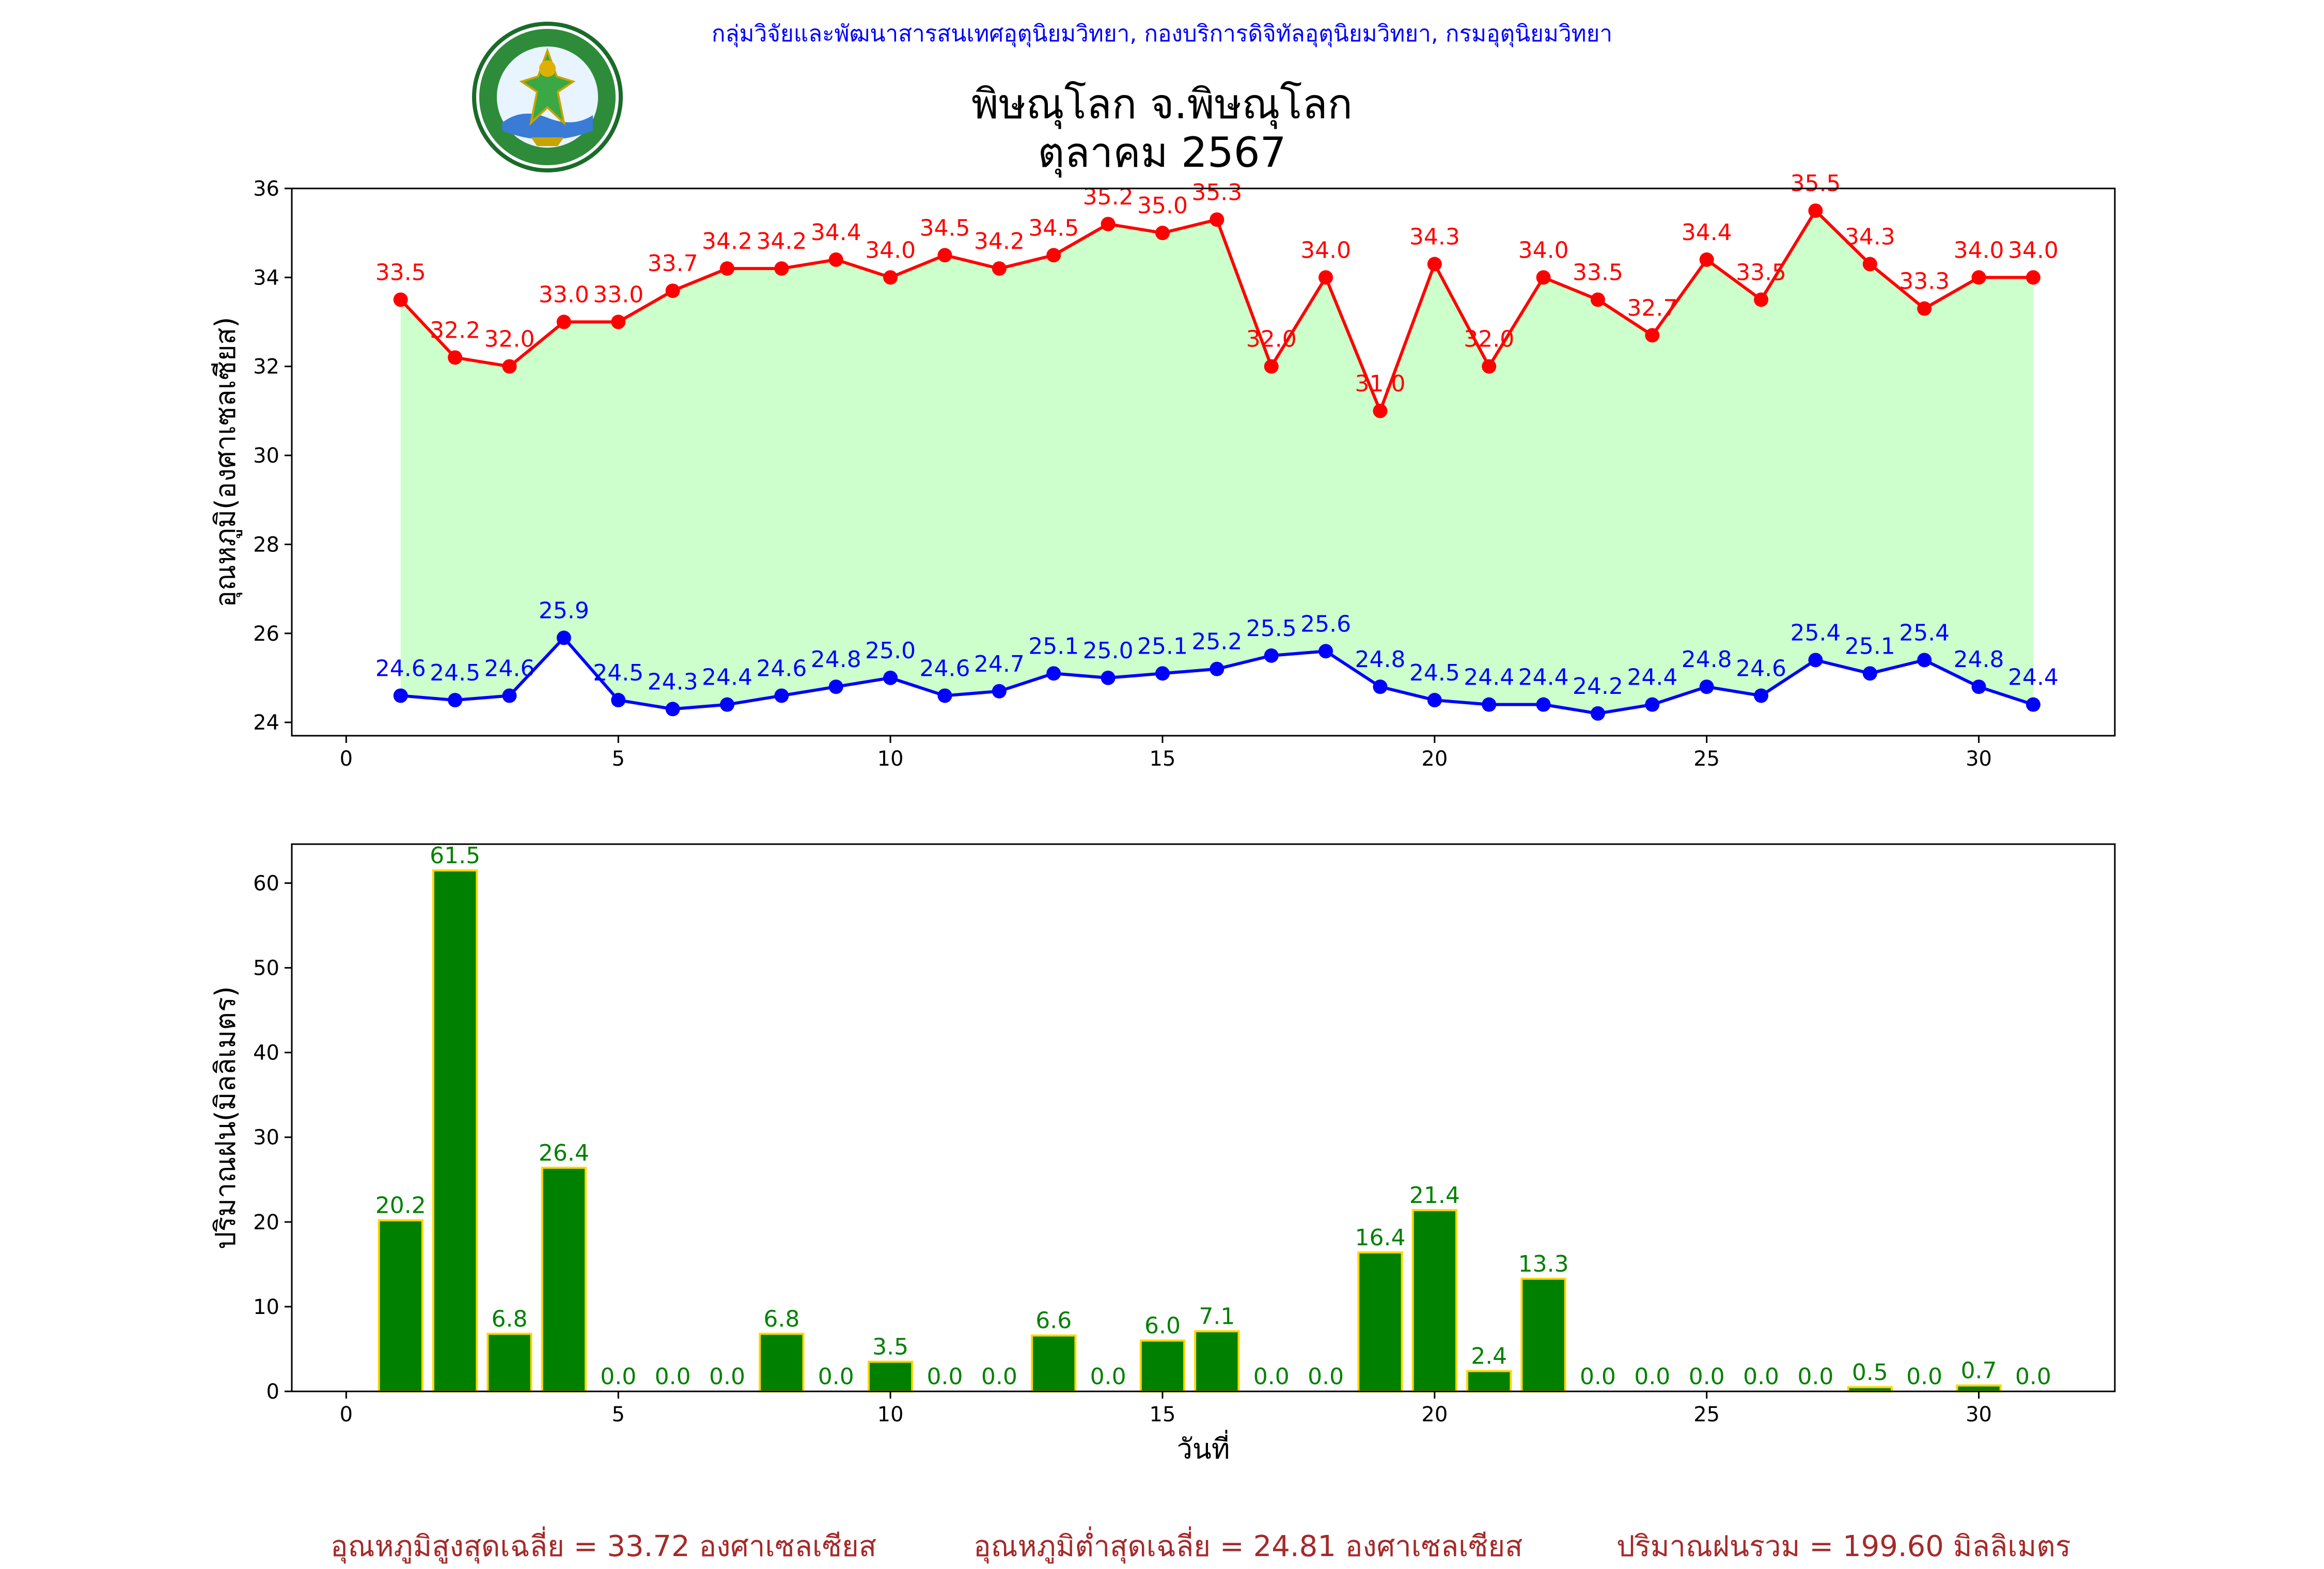  What do you see at coordinates (1109, 651) in the screenshot?
I see `min-temp-data-label: 25.0` at bounding box center [1109, 651].